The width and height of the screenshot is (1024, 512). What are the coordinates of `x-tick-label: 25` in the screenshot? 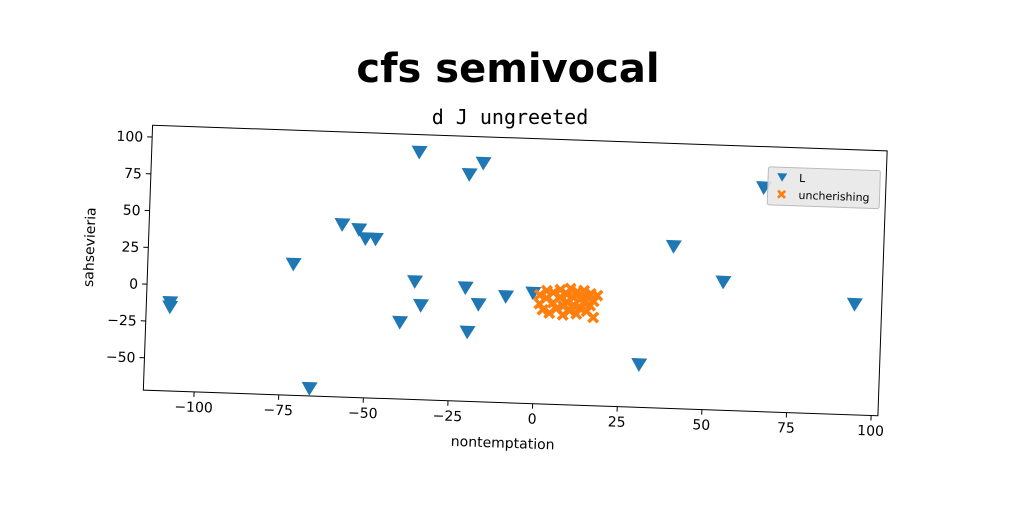 It's located at (616, 422).